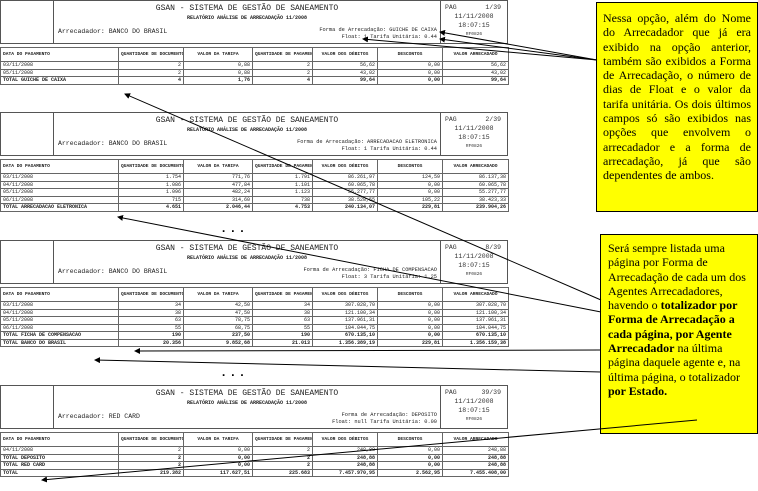 The height and width of the screenshot is (491, 758). What do you see at coordinates (99, 416) in the screenshot?
I see `arrecadador-label: Arrecadador: RED CARD` at bounding box center [99, 416].